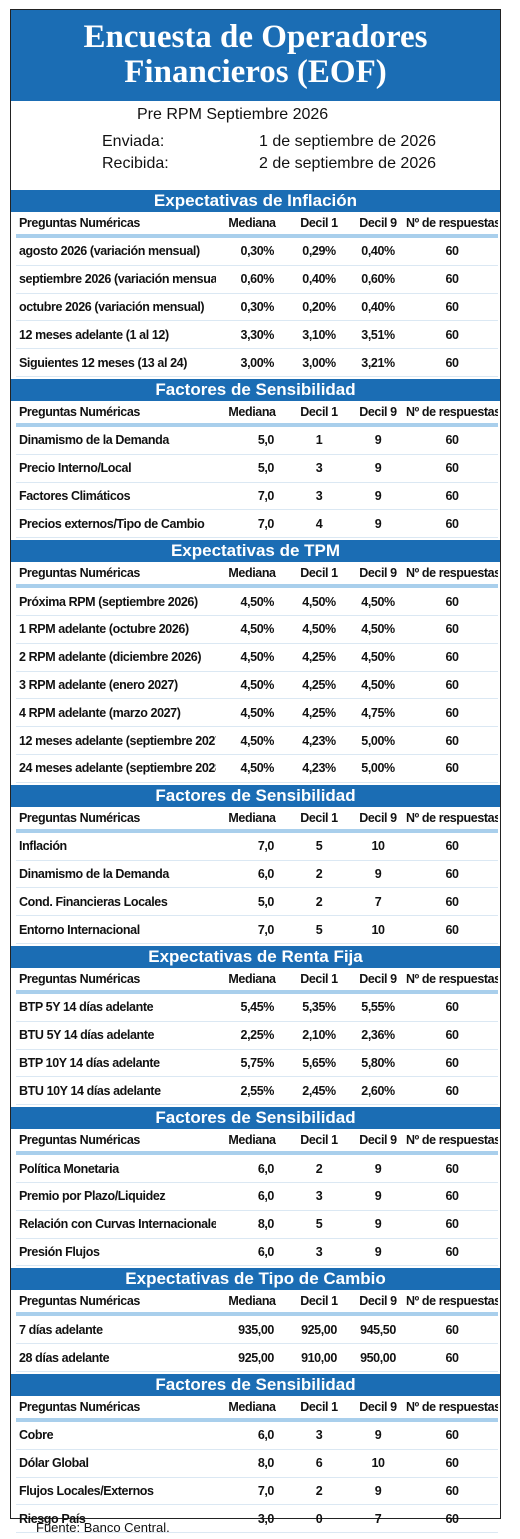  I want to click on row: Premio por Plazo/Liquidez 6,0 3 9 60, so click(257, 1196).